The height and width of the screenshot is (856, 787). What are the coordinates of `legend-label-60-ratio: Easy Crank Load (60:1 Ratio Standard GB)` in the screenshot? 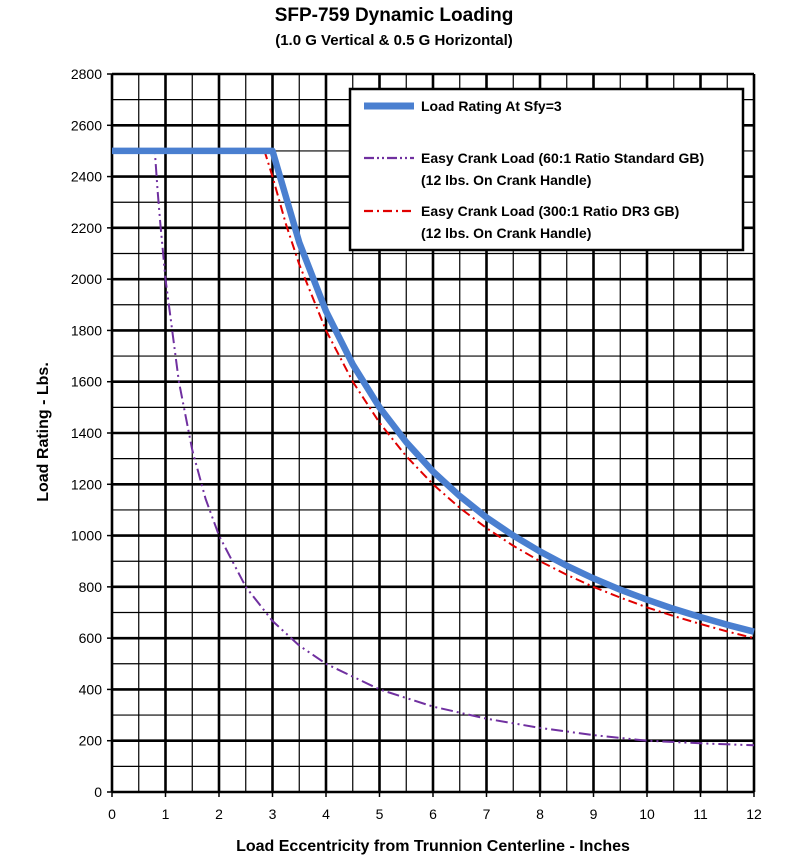 It's located at (562, 158).